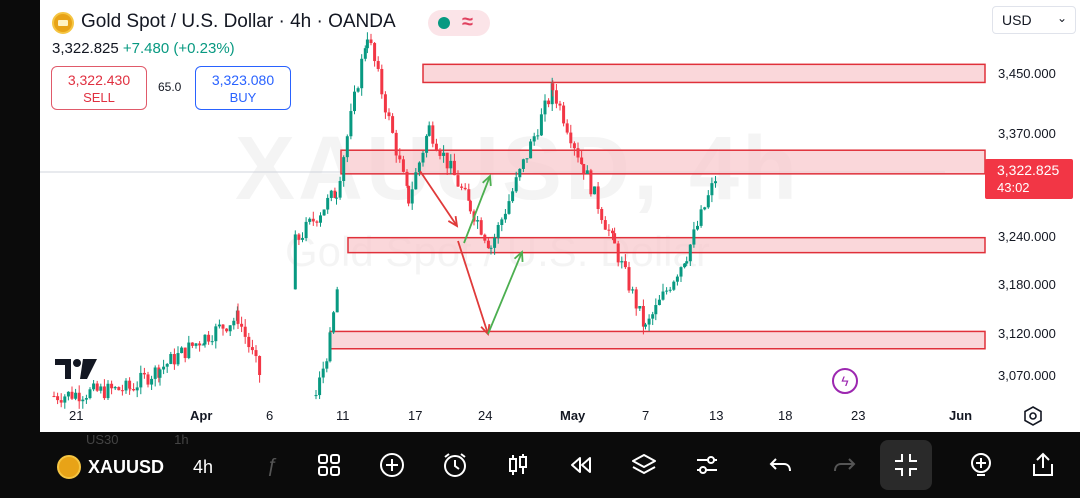  I want to click on replay-icon, so click(581, 465).